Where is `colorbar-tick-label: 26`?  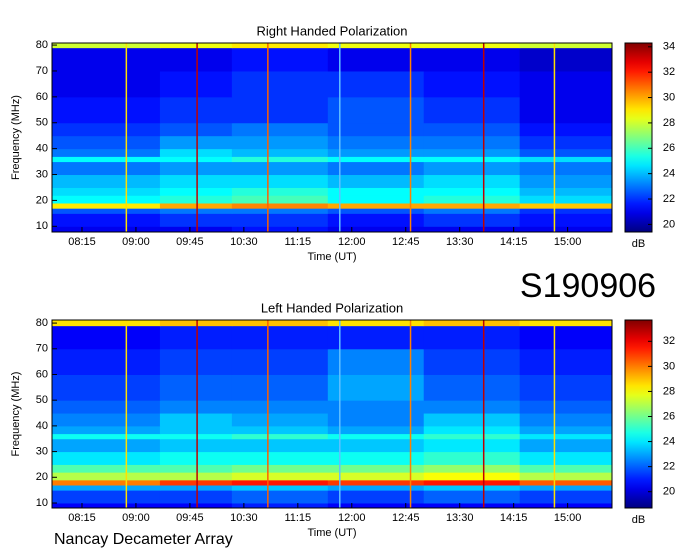 colorbar-tick-label: 26 is located at coordinates (669, 148).